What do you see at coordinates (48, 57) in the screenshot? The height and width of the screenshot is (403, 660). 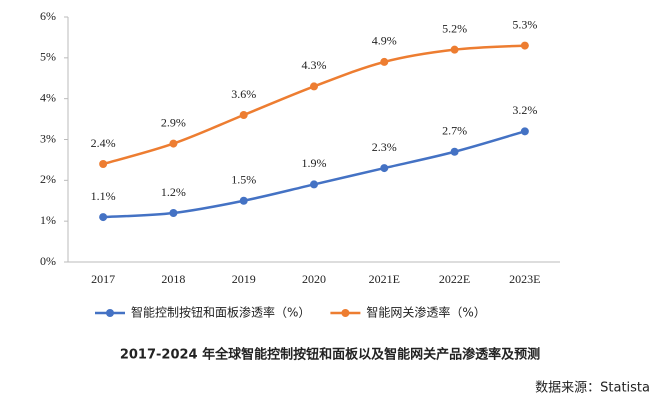 I see `y-tick-label: 5%` at bounding box center [48, 57].